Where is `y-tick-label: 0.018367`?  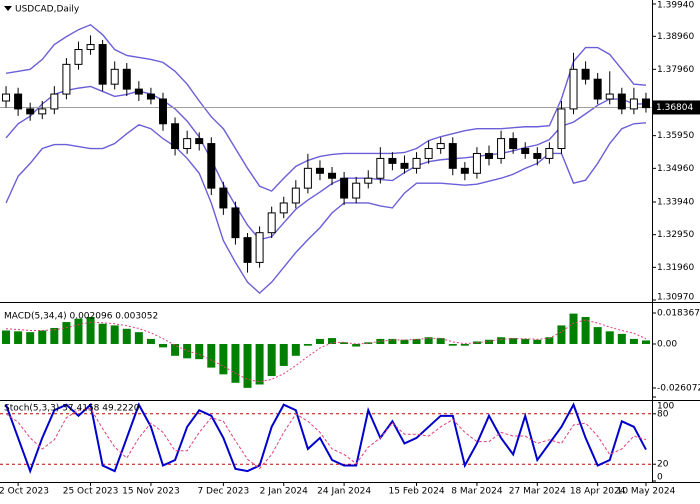 y-tick-label: 0.018367 is located at coordinates (678, 313).